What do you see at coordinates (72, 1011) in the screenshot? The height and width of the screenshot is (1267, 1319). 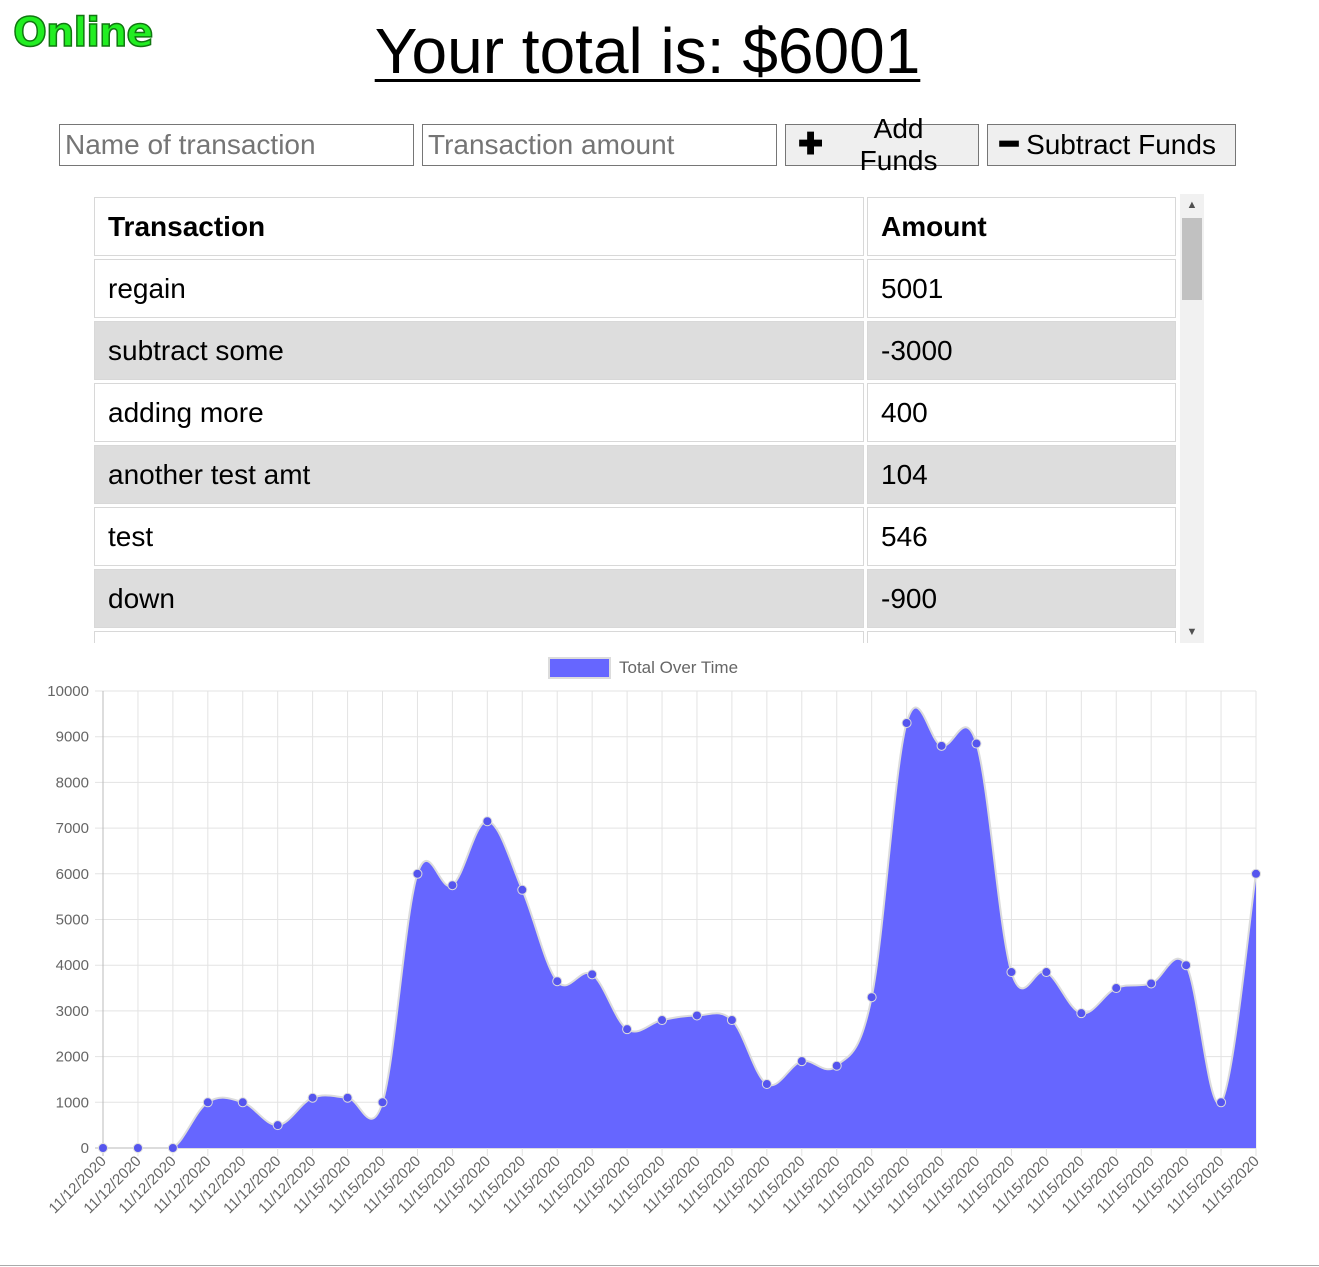 I see `y-tick-label: 3000` at bounding box center [72, 1011].